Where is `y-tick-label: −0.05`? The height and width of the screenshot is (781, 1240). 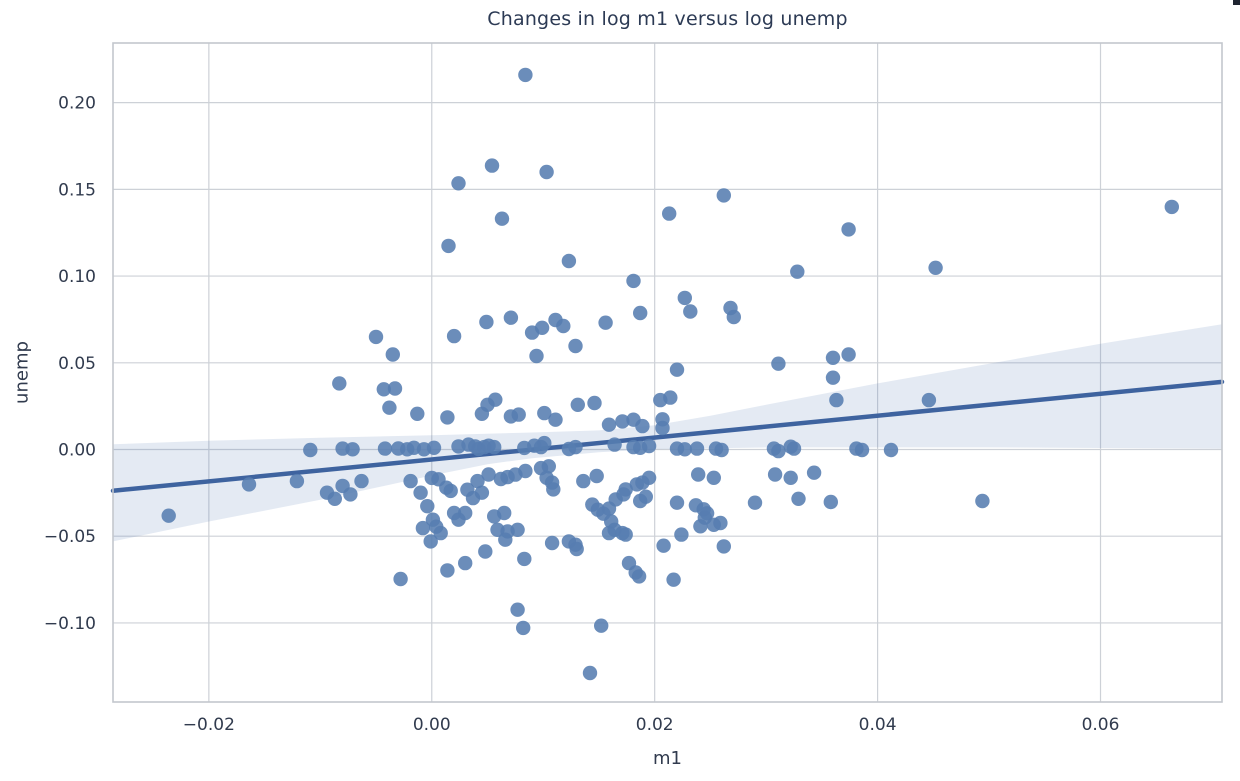
y-tick-label: −0.05 is located at coordinates (70, 537).